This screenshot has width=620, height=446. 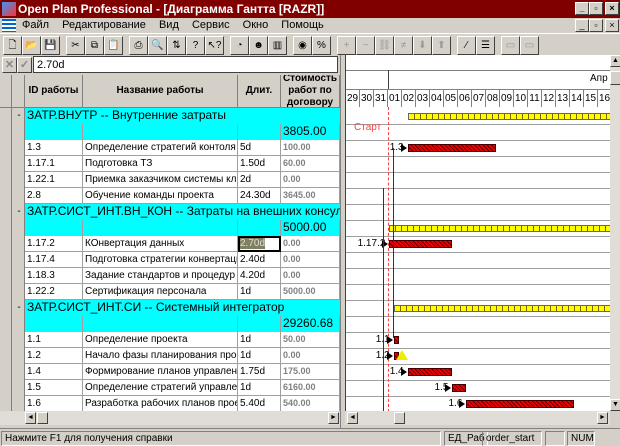 I want to click on header-id: ID работы, so click(x=54, y=91).